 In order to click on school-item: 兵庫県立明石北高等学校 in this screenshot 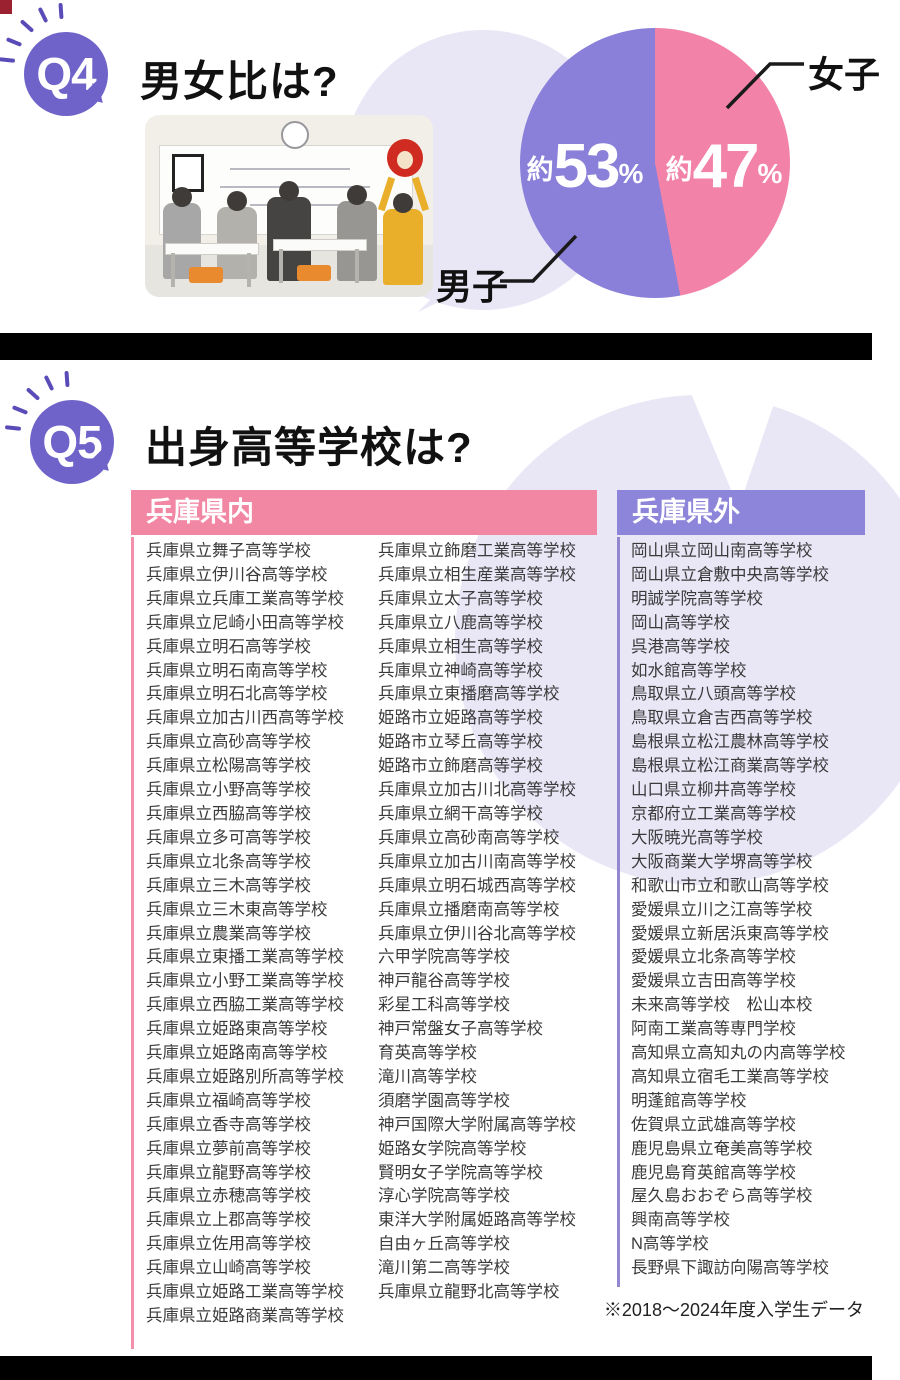, I will do `click(237, 694)`.